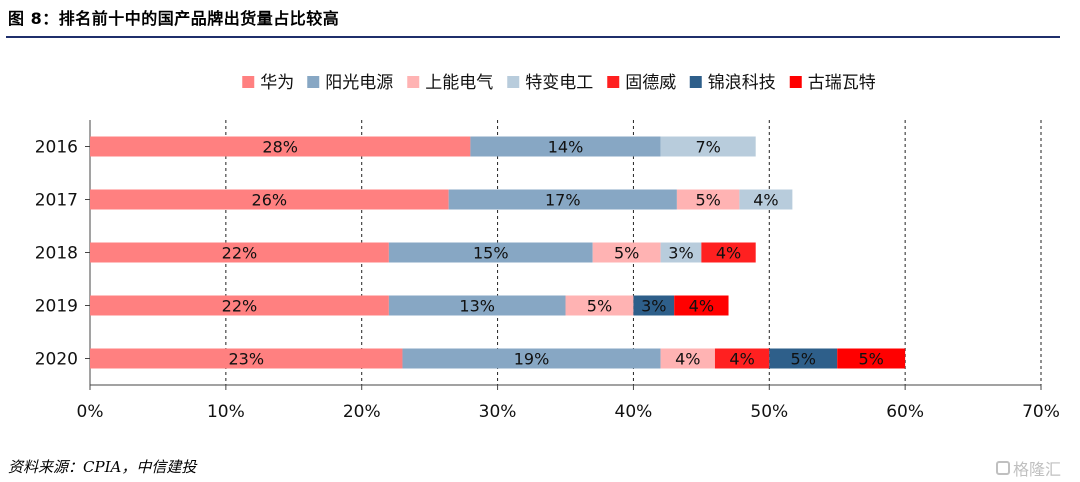 Image resolution: width=1080 pixels, height=482 pixels. Describe the element at coordinates (56, 360) in the screenshot. I see `y-category-label: 2020` at that location.